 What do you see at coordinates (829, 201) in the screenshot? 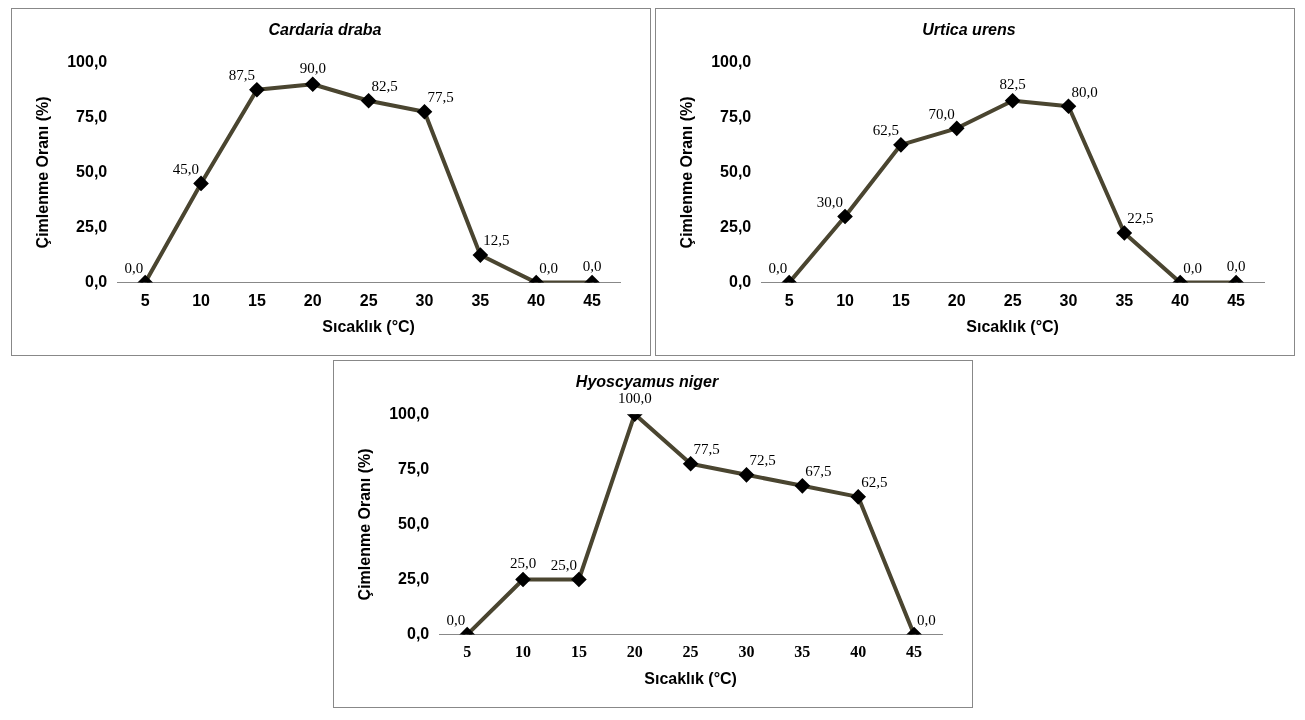
I see `data-label: 30,0` at bounding box center [829, 201].